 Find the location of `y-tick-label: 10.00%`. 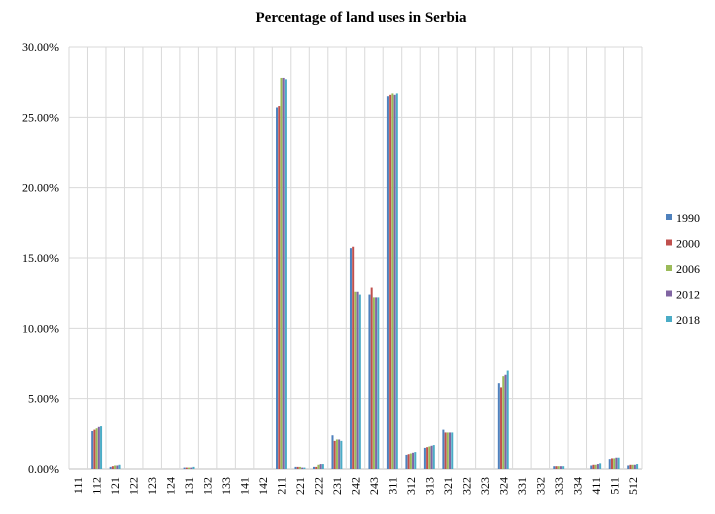

y-tick-label: 10.00% is located at coordinates (40, 328).